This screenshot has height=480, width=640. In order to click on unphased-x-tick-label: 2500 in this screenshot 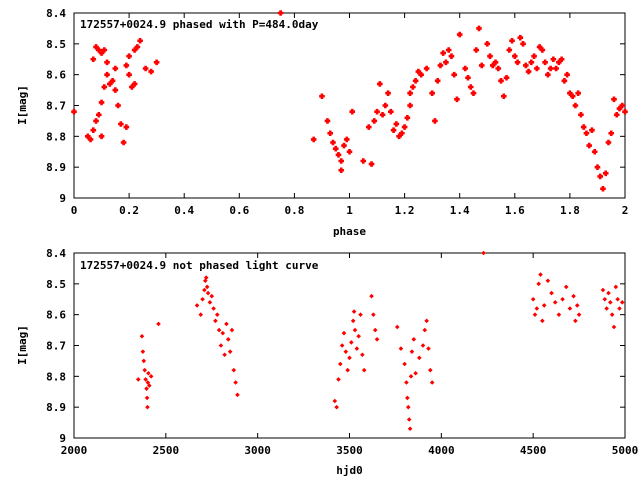, I will do `click(166, 450)`.